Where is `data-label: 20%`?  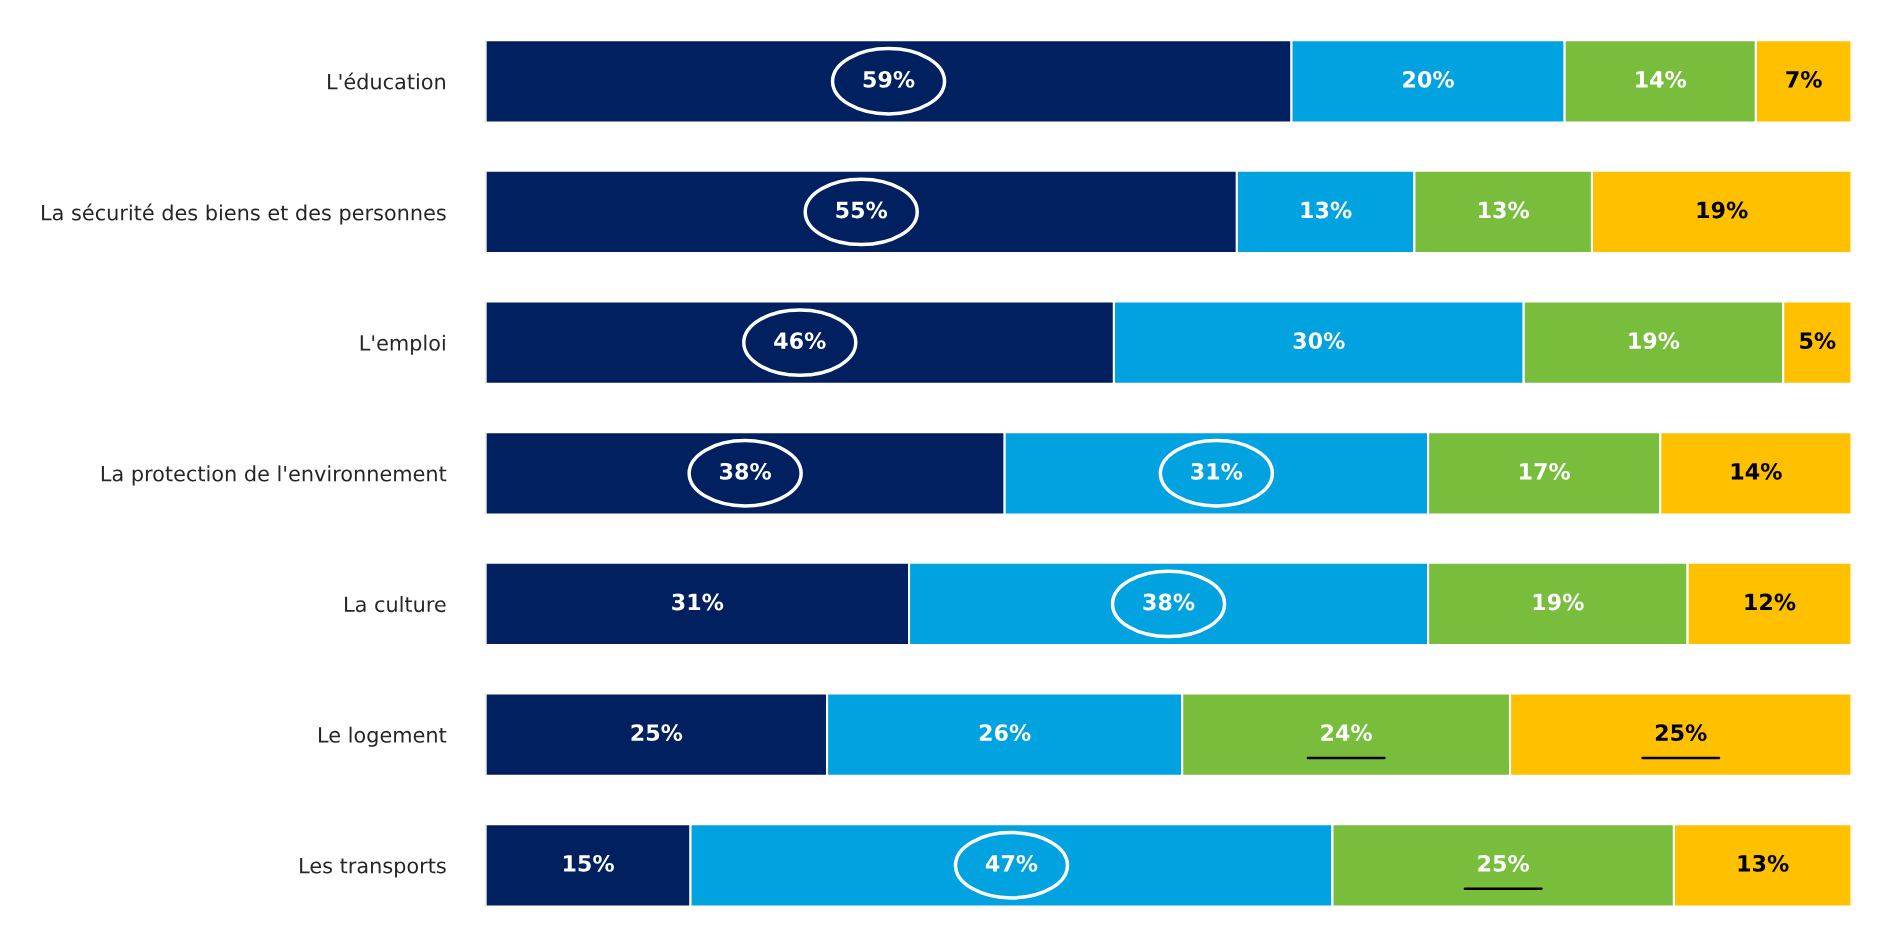
data-label: 20% is located at coordinates (1428, 79).